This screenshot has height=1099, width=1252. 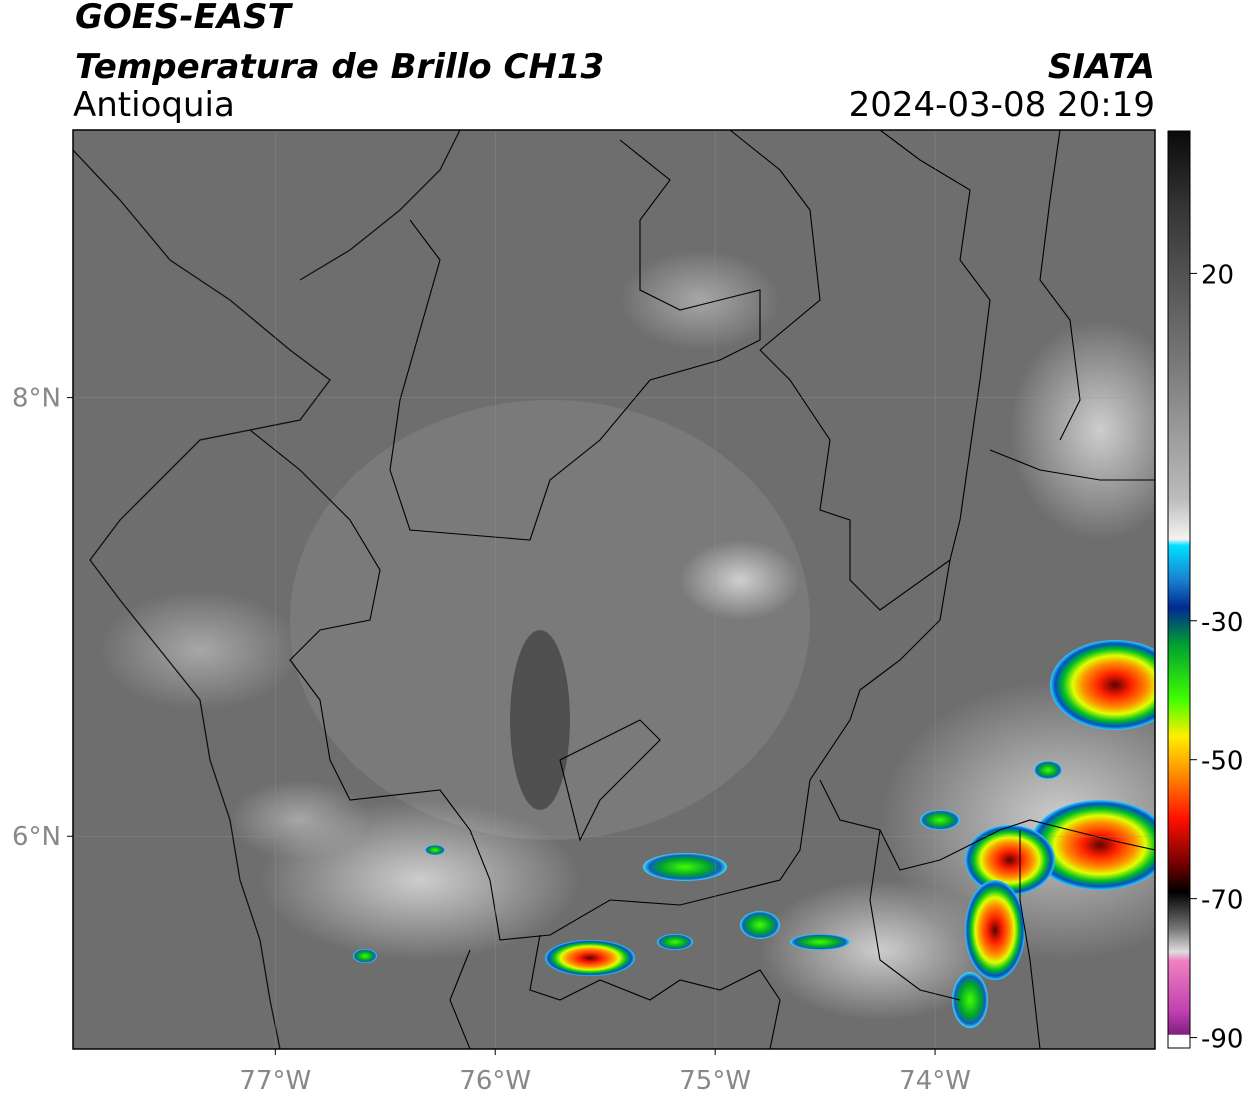 What do you see at coordinates (1222, 1040) in the screenshot?
I see `colorbar-tick-label: -90` at bounding box center [1222, 1040].